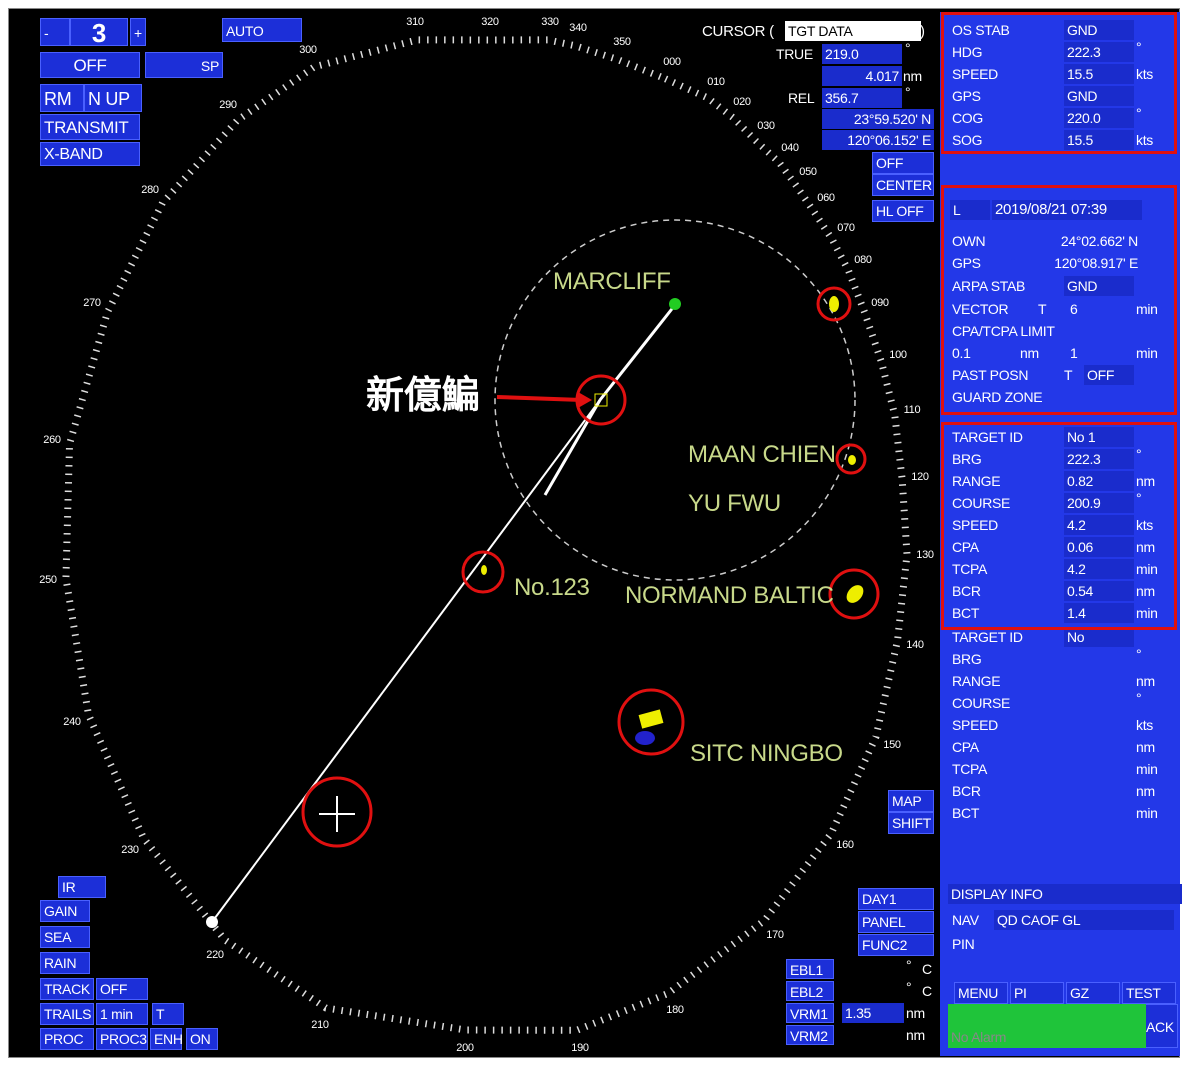 This screenshot has width=1186, height=1066. I want to click on value: 0.54, so click(1099, 591).